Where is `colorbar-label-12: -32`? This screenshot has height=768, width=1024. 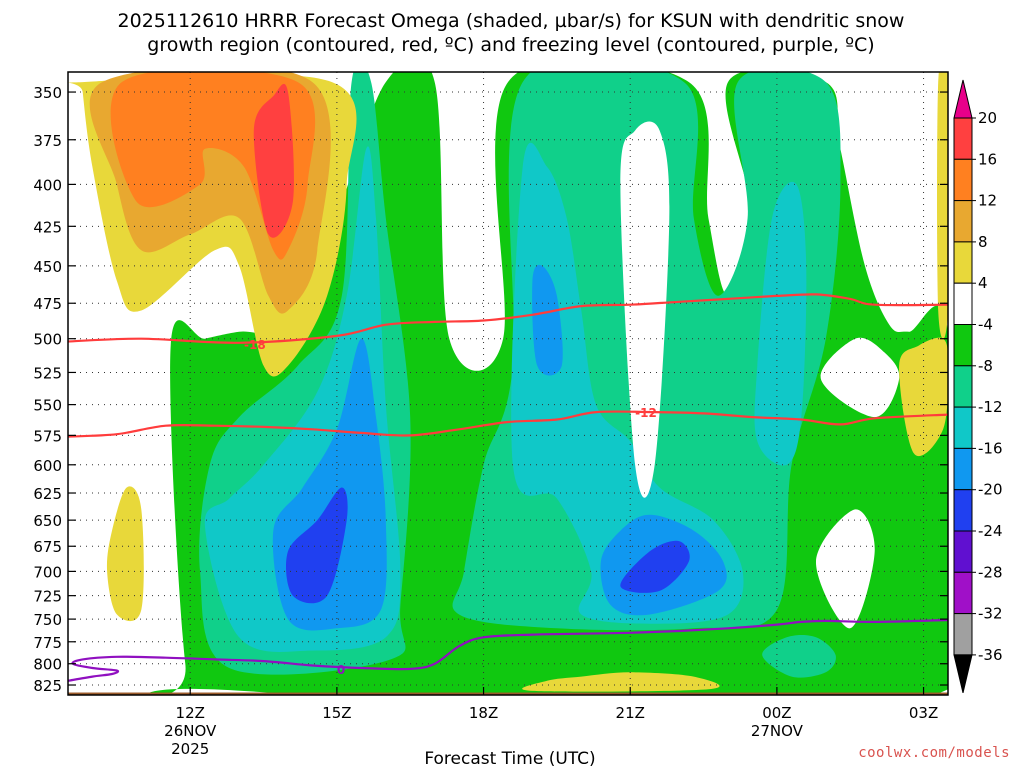 colorbar-label-12: -32 is located at coordinates (990, 614).